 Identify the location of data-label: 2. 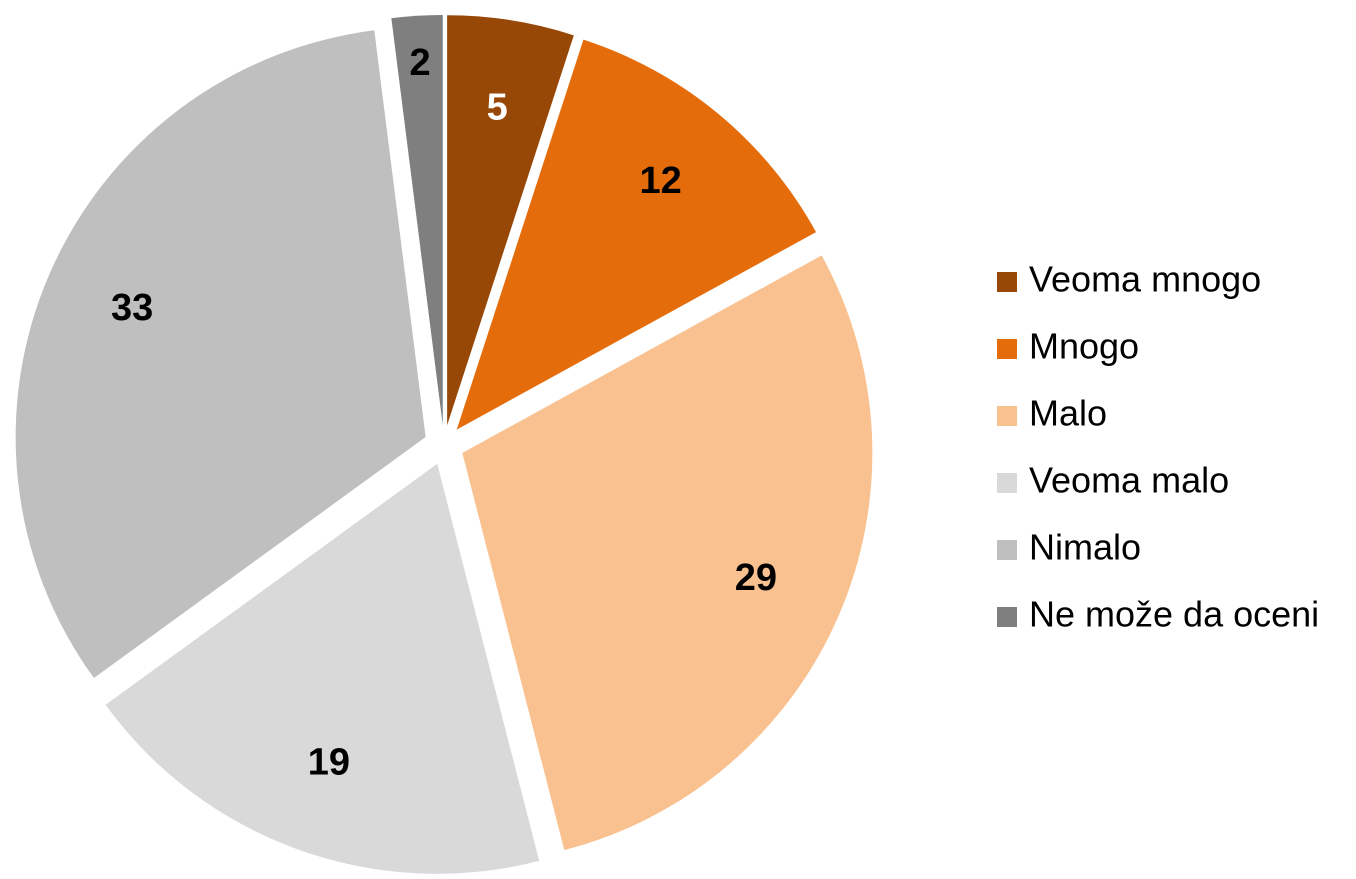
(420, 63).